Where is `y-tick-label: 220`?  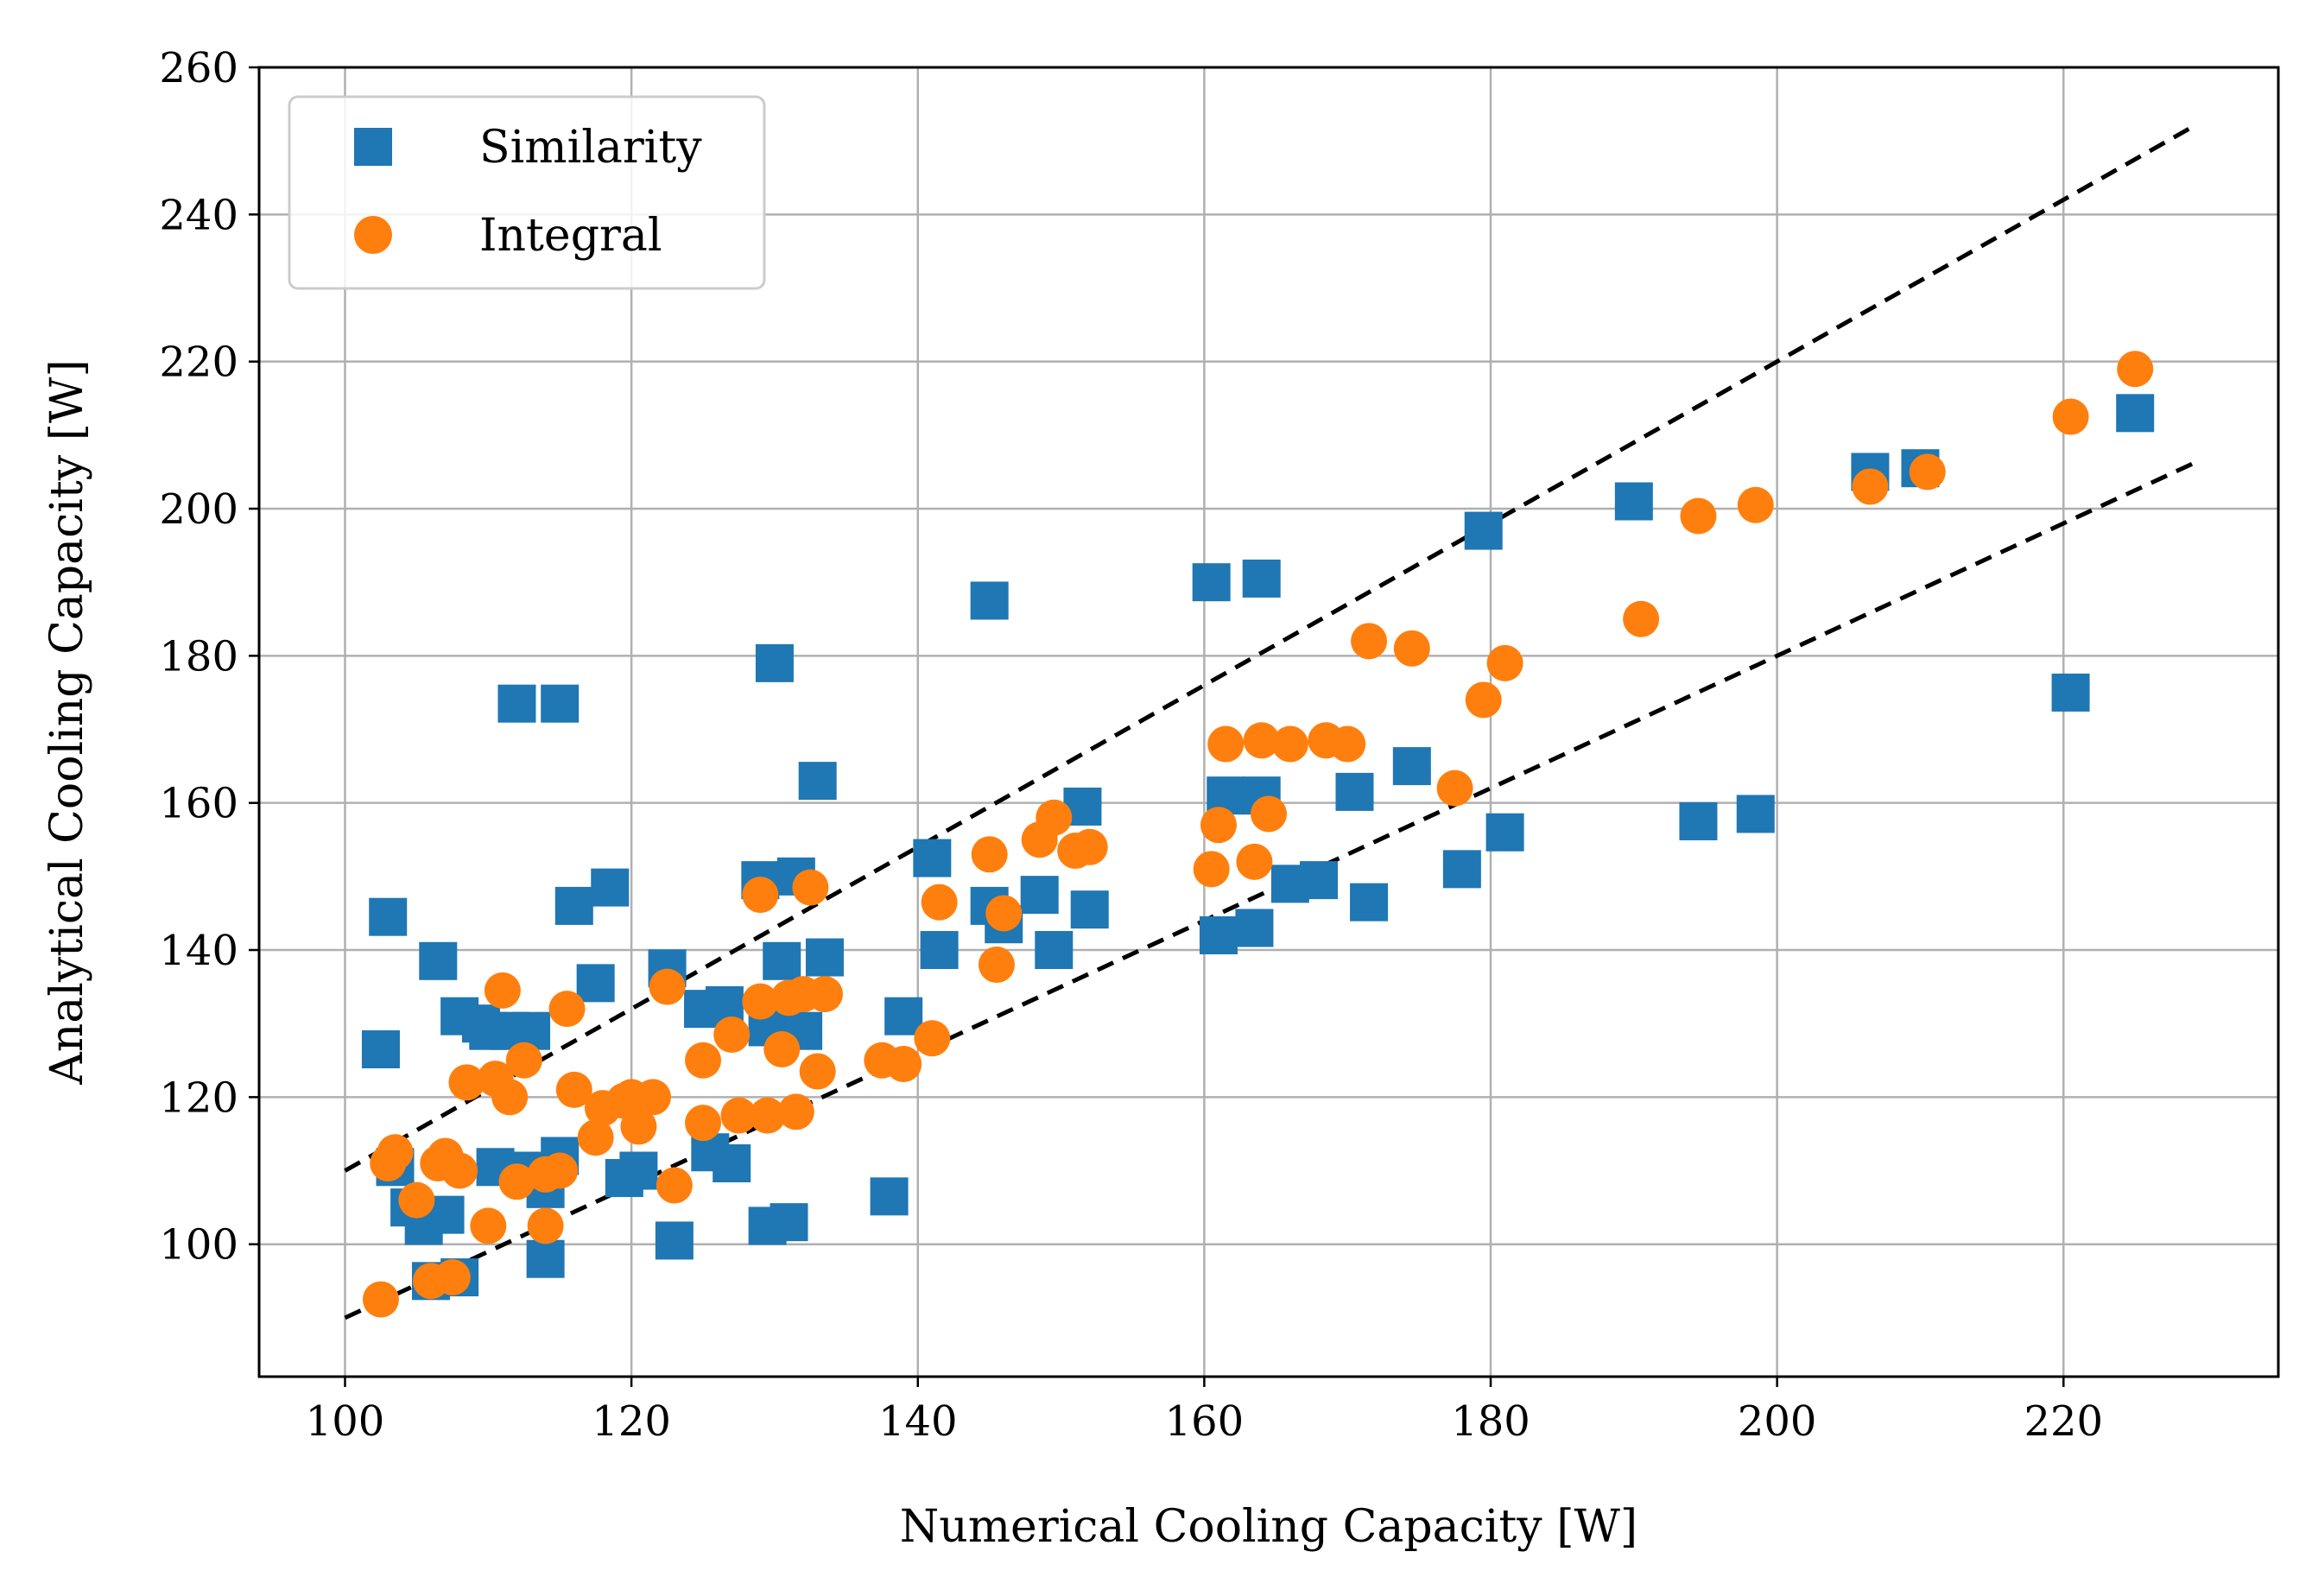
y-tick-label: 220 is located at coordinates (198, 363).